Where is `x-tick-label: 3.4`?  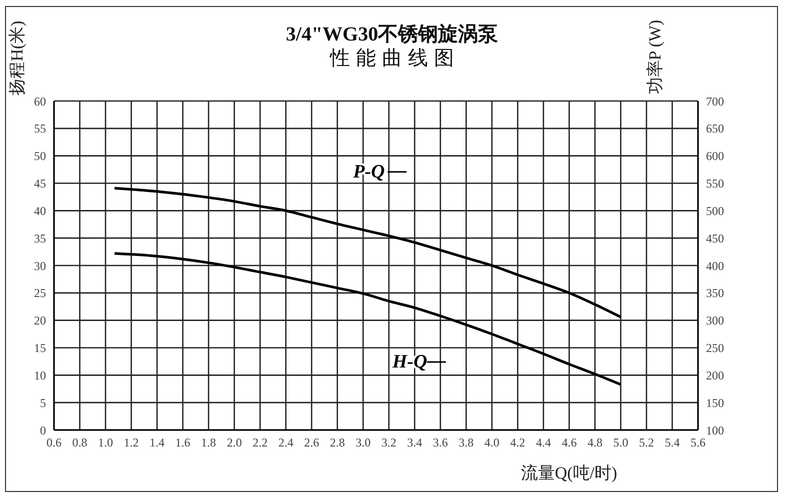 x-tick-label: 3.4 is located at coordinates (414, 443).